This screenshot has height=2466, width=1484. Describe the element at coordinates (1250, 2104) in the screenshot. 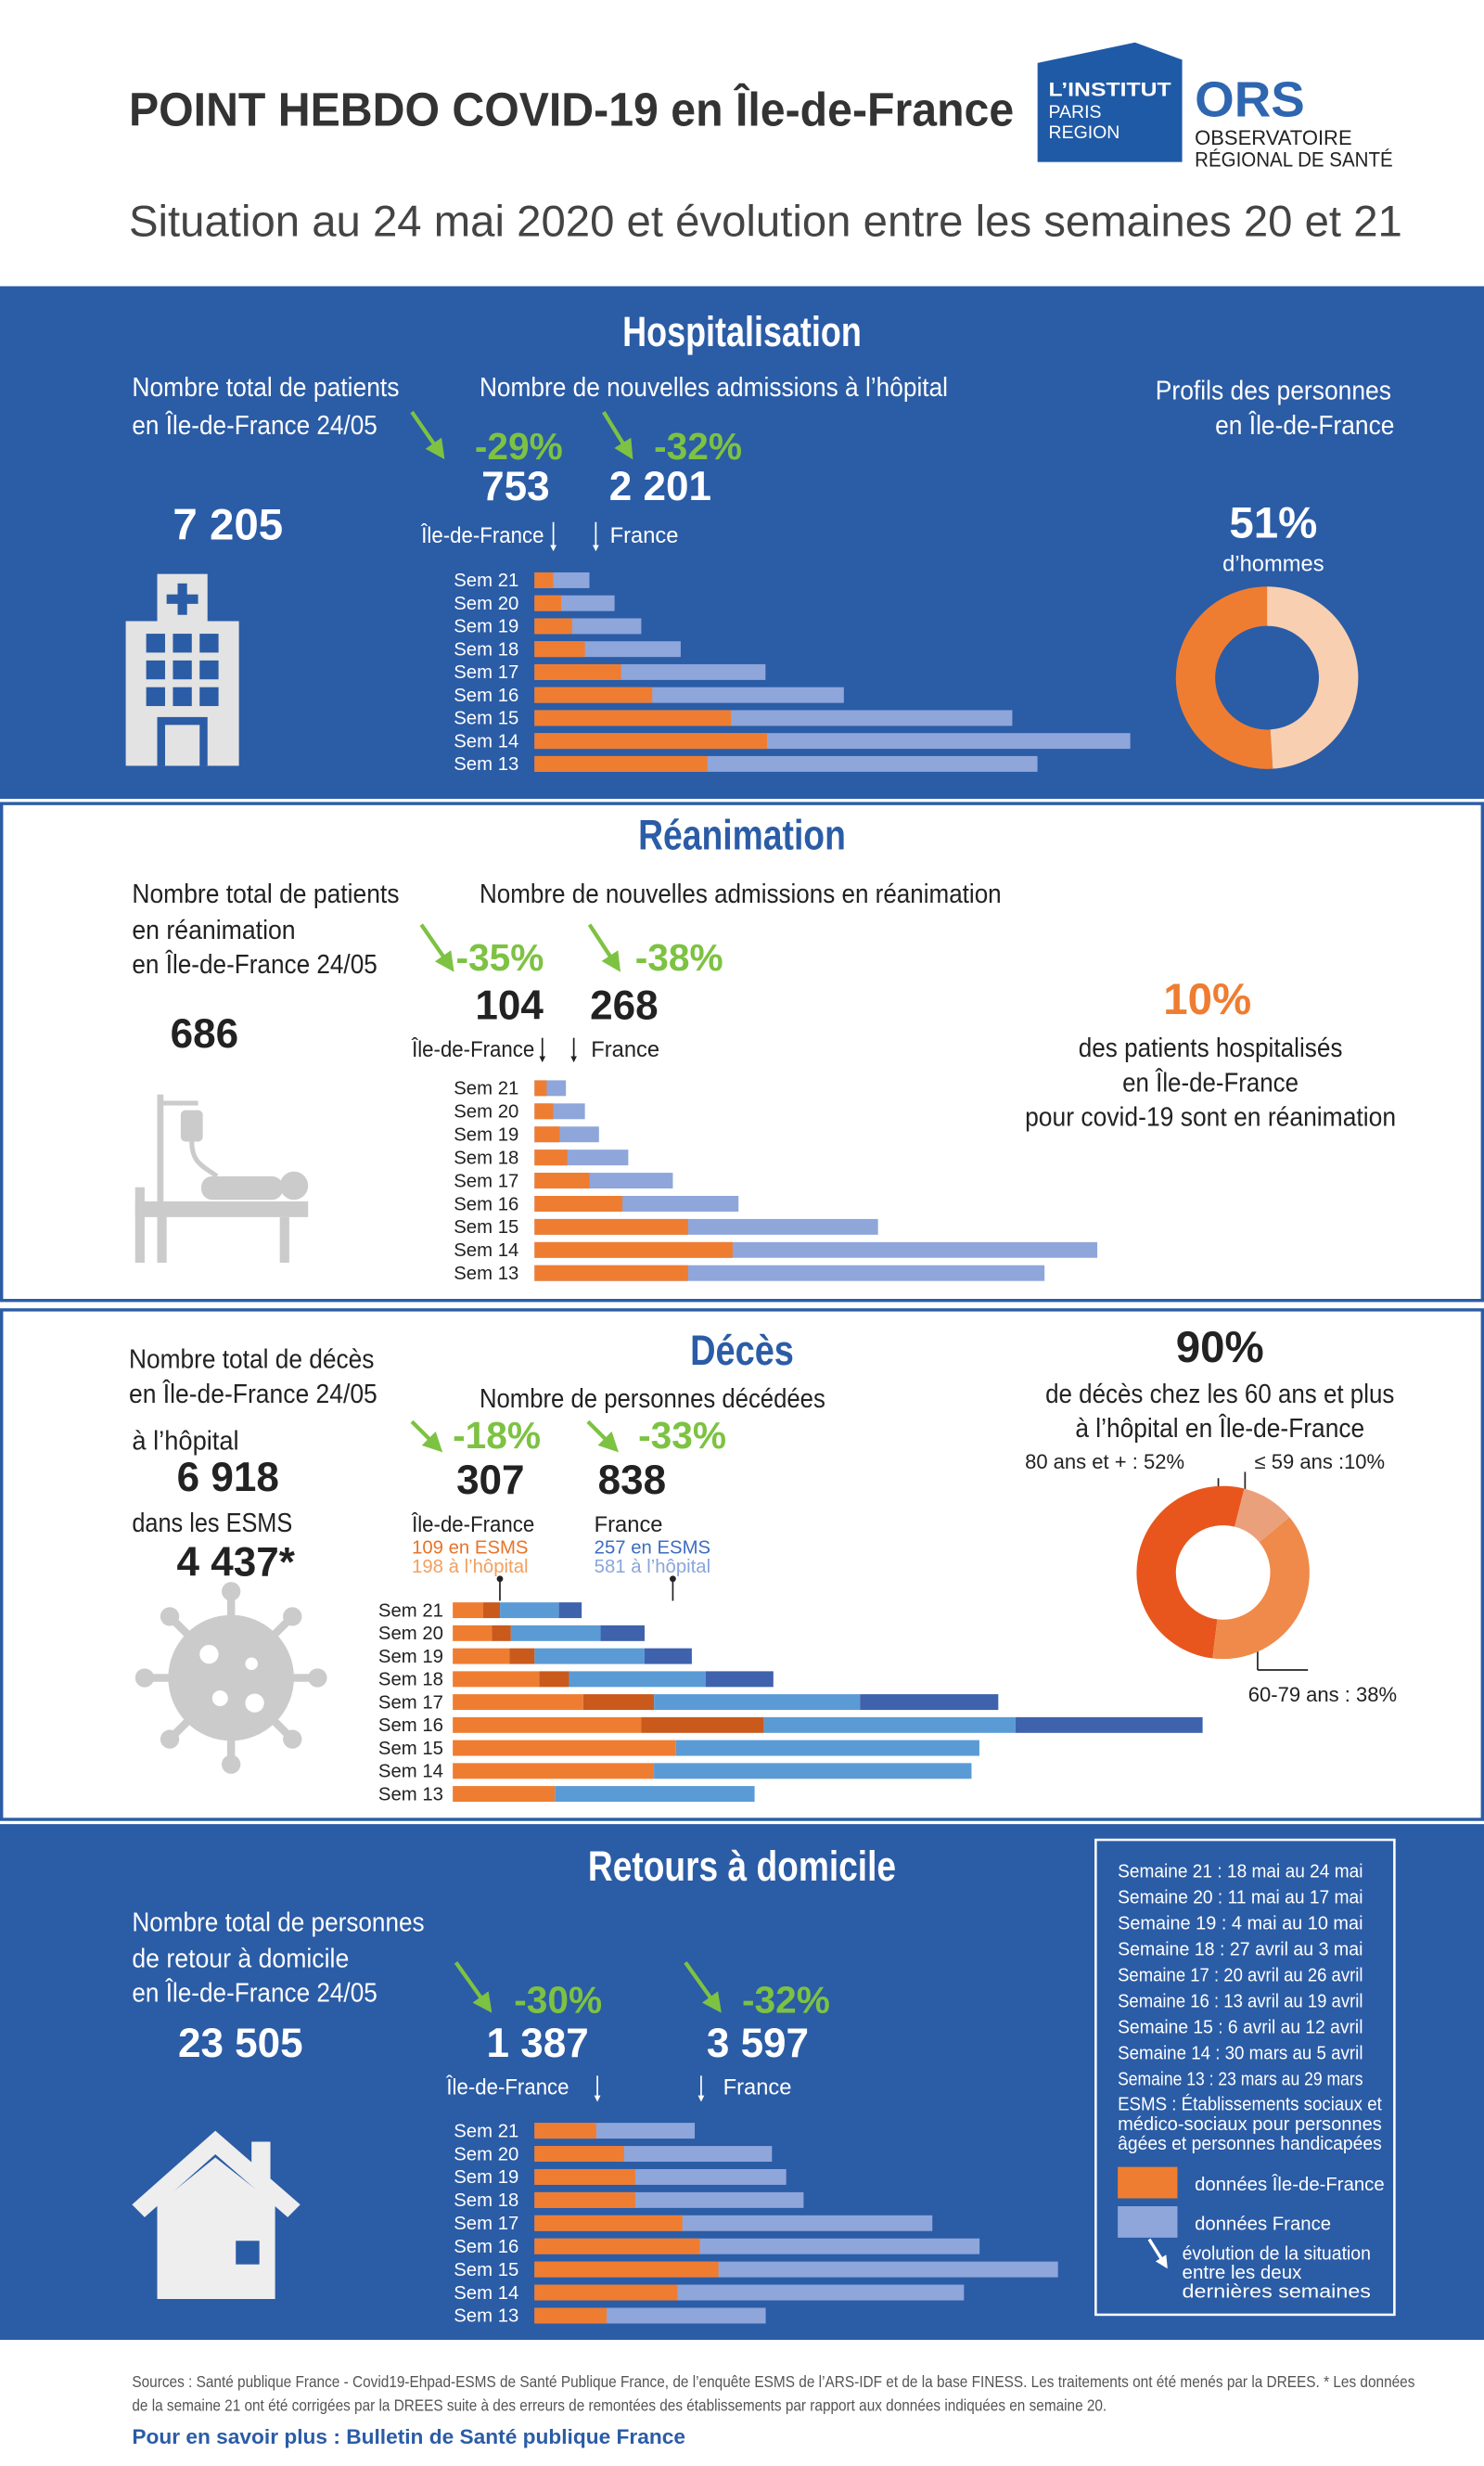

I see `text: ESMS : Établissements sociaux et` at that location.